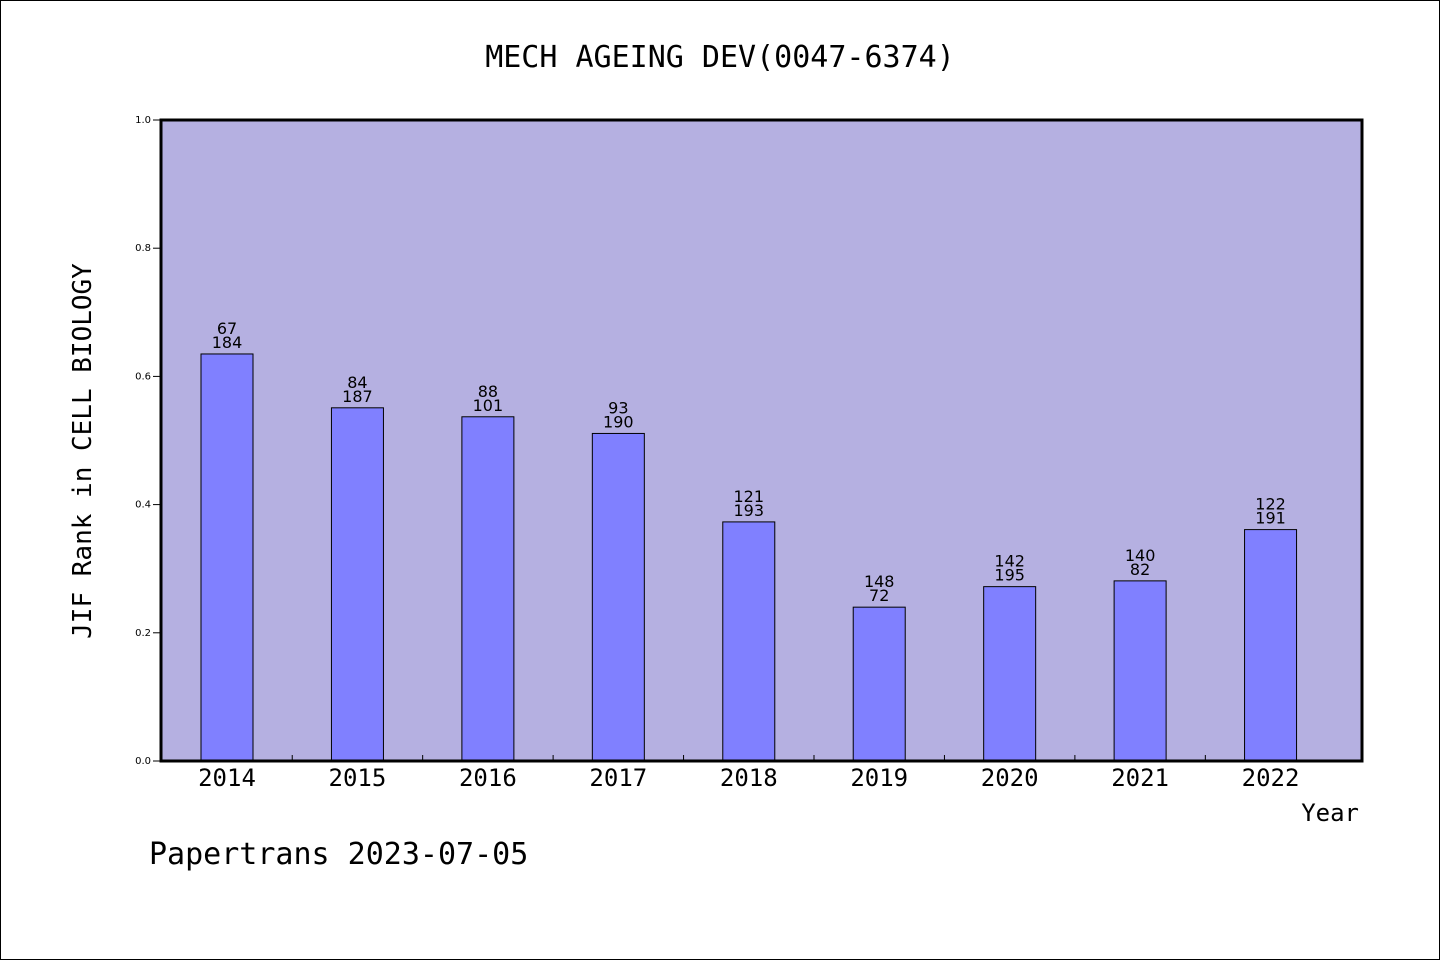  What do you see at coordinates (143, 633) in the screenshot?
I see `y-tick-label: 0.2` at bounding box center [143, 633].